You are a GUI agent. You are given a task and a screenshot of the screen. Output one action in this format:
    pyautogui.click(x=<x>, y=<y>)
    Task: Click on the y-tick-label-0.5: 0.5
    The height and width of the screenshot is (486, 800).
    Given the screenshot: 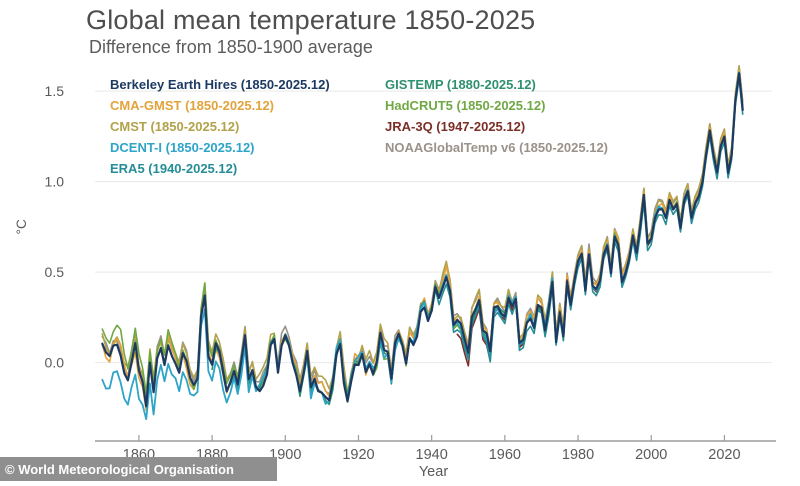 What is the action you would take?
    pyautogui.click(x=55, y=272)
    